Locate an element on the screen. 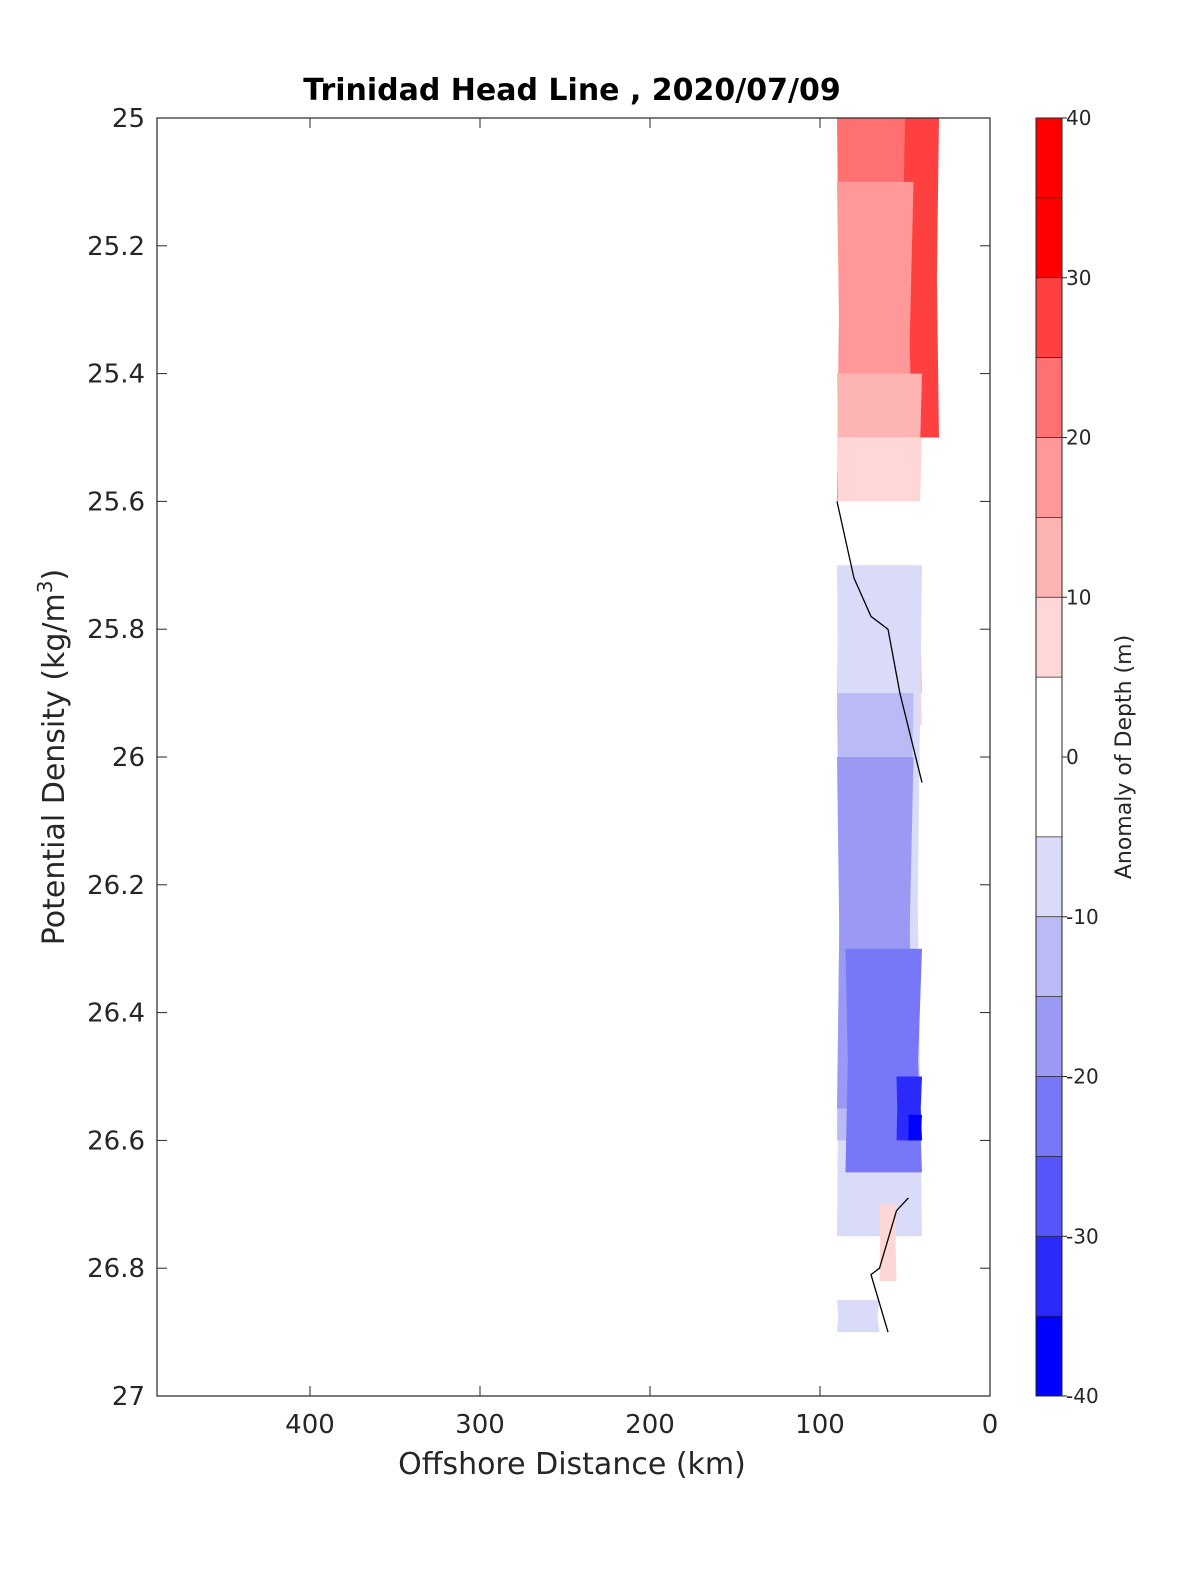  y-tick-label: 25.6 is located at coordinates (116, 502).